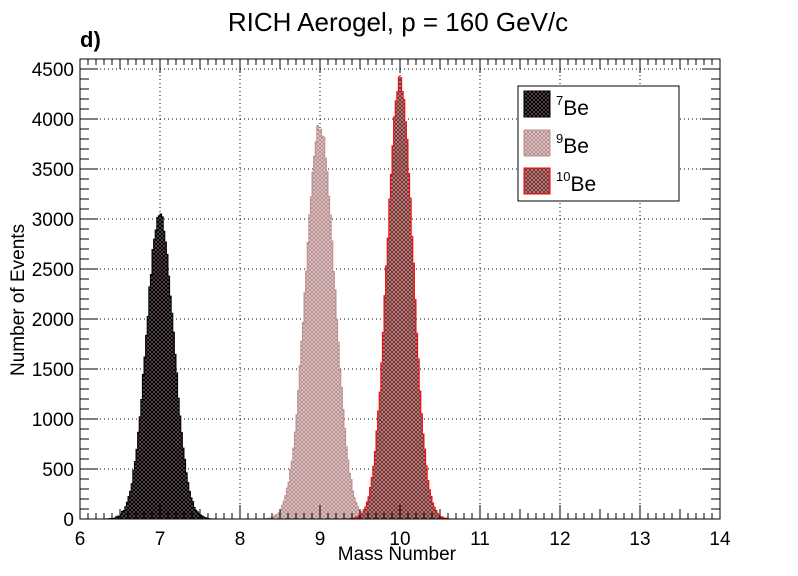  Describe the element at coordinates (559, 138) in the screenshot. I see `legend-sup-9be: 9` at that location.